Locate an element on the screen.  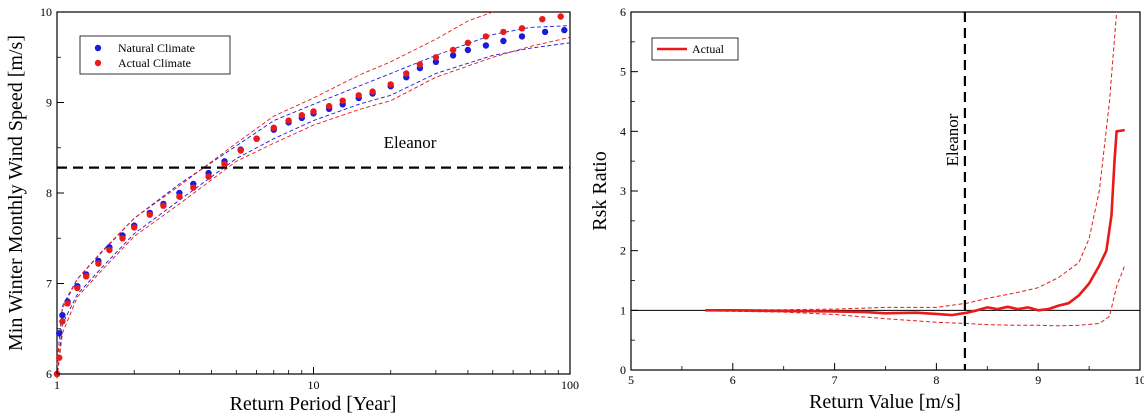
right-y-tick-label: 3 is located at coordinates (623, 191).